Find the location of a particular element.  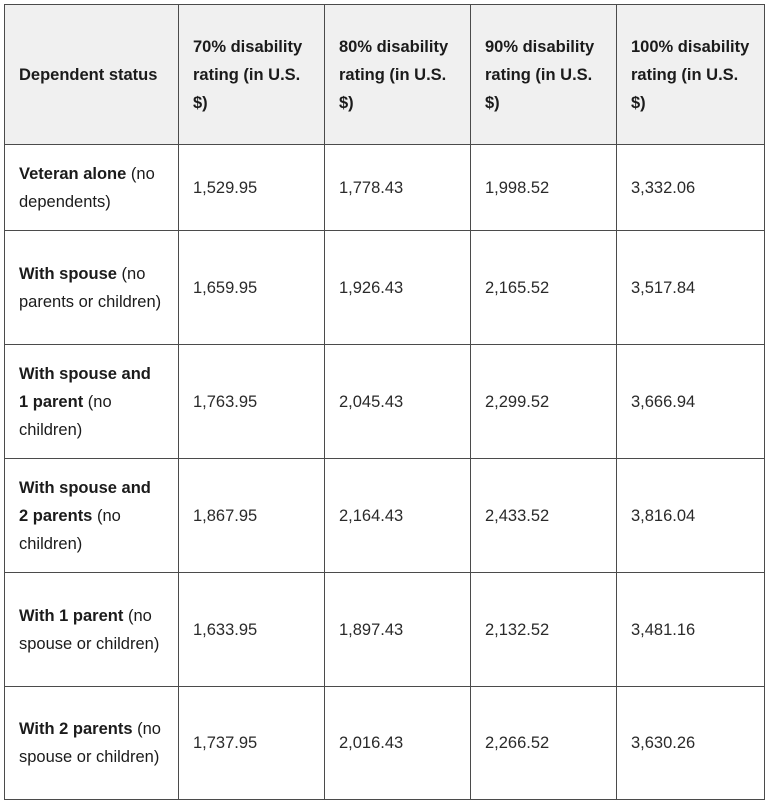

cell-90: 2,266.52 is located at coordinates (543, 743).